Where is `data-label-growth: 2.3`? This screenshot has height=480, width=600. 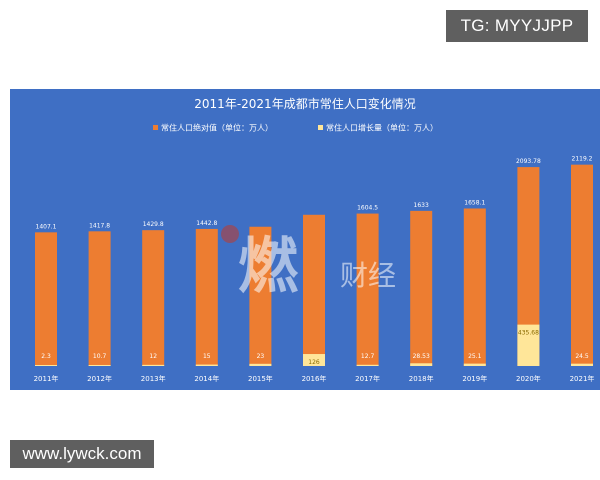 data-label-growth: 2.3 is located at coordinates (46, 356).